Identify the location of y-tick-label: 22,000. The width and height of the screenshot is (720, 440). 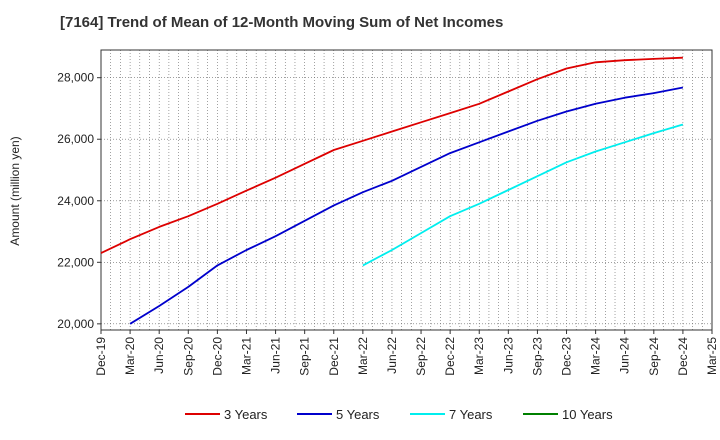
(75, 262).